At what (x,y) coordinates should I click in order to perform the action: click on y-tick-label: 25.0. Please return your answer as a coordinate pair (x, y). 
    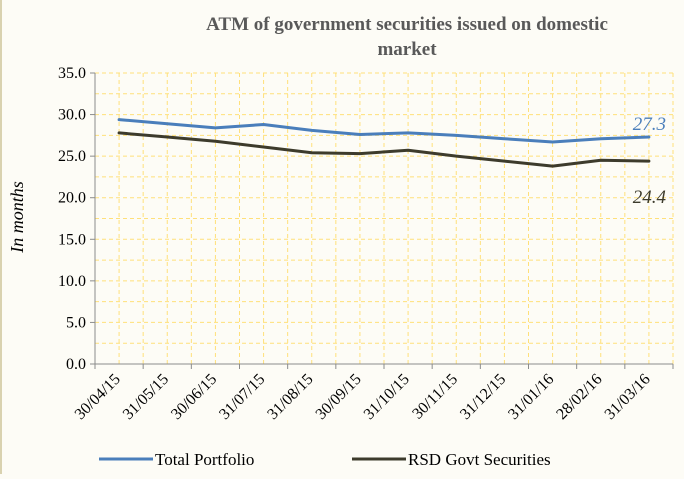
    Looking at the image, I should click on (72, 156).